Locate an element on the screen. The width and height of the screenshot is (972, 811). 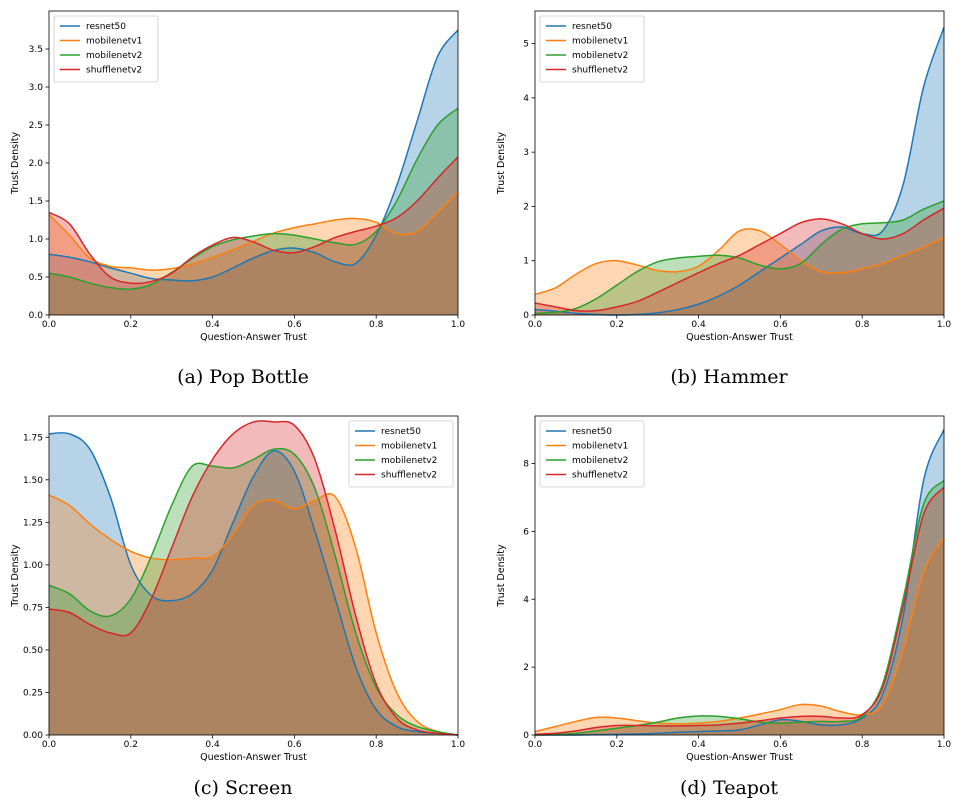
y-tick-label: 1.5 is located at coordinates (36, 202).